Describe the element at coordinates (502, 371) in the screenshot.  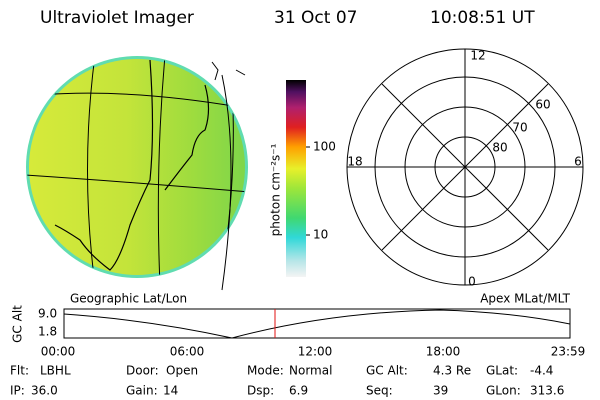
I see `status-label: GLat:` at that location.